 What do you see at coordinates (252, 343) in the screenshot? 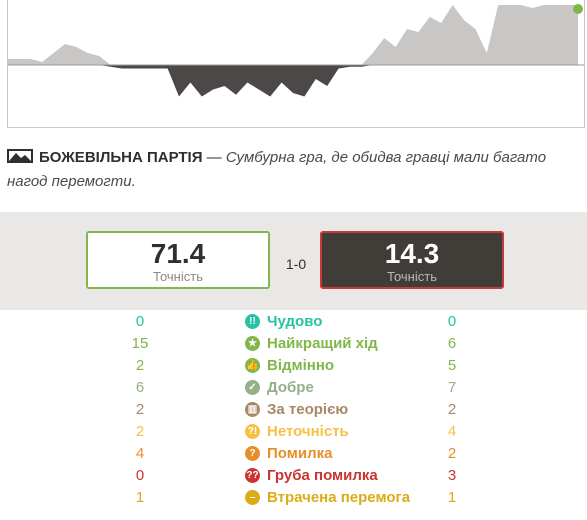
I see `best-move-icon: ★` at bounding box center [252, 343].